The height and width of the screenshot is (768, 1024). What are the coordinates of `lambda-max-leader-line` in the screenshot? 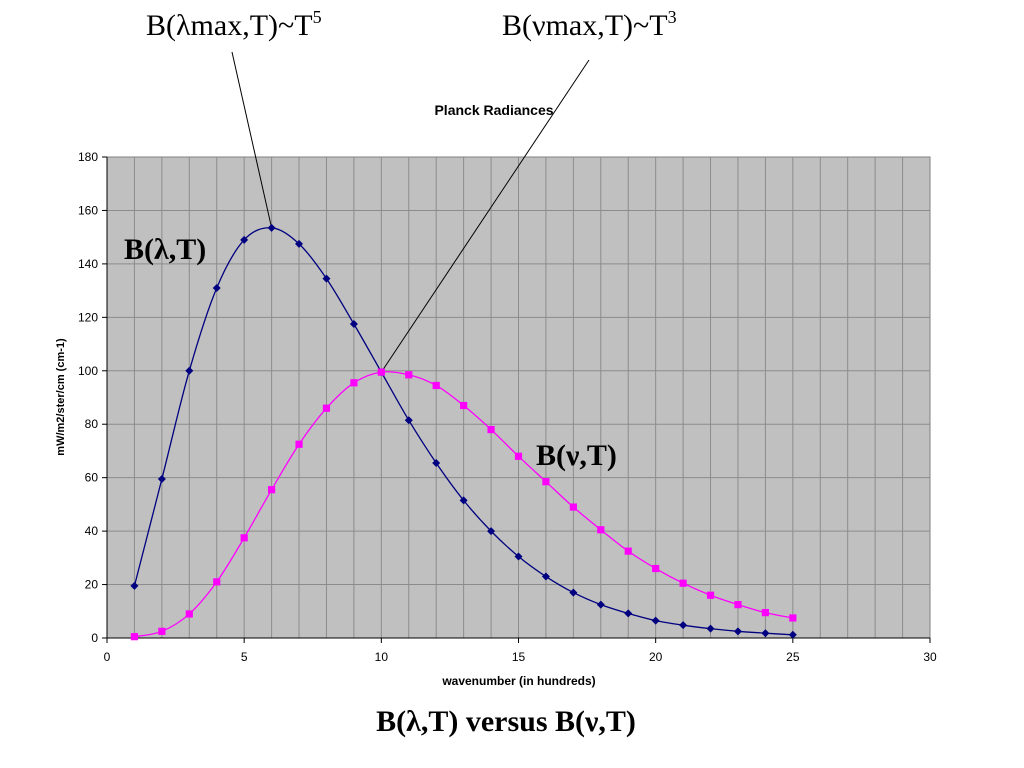 It's located at (252, 139).